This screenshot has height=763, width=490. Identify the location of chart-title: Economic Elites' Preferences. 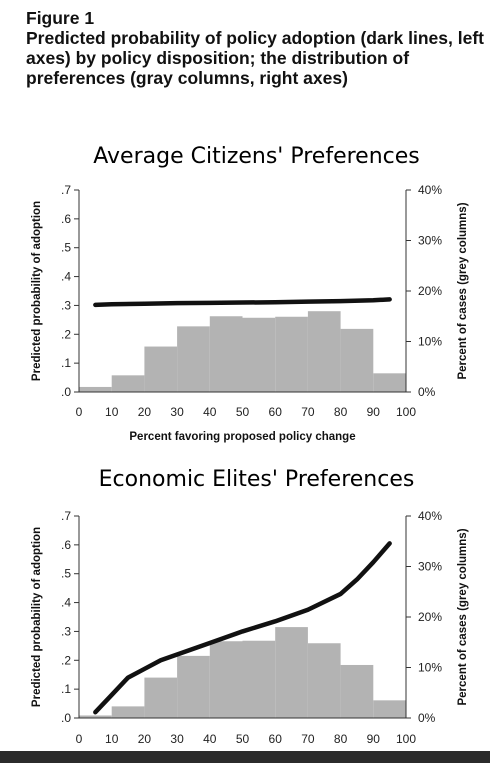
(257, 479).